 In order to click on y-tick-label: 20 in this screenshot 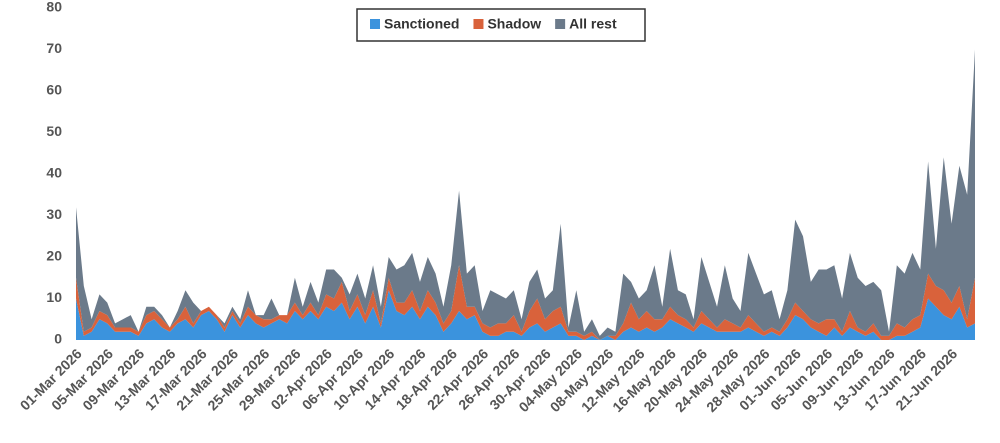, I will do `click(54, 256)`.